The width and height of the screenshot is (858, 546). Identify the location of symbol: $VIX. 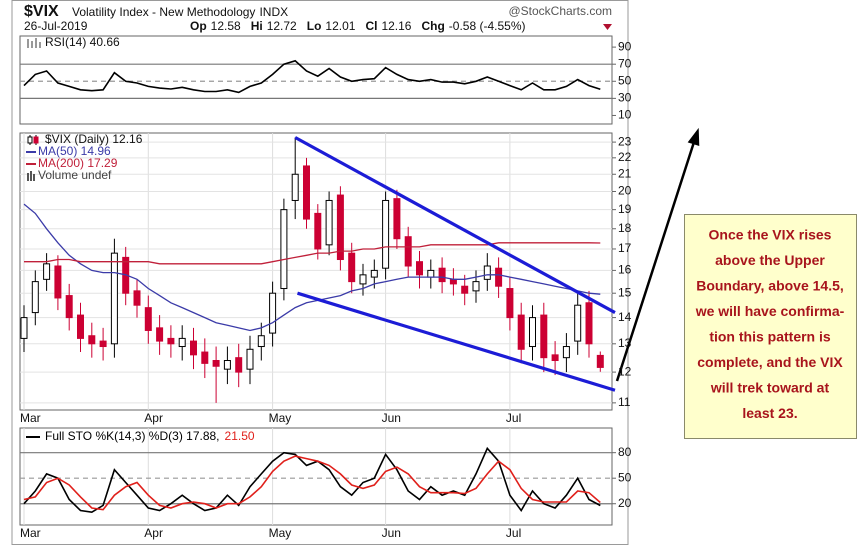
(41, 11).